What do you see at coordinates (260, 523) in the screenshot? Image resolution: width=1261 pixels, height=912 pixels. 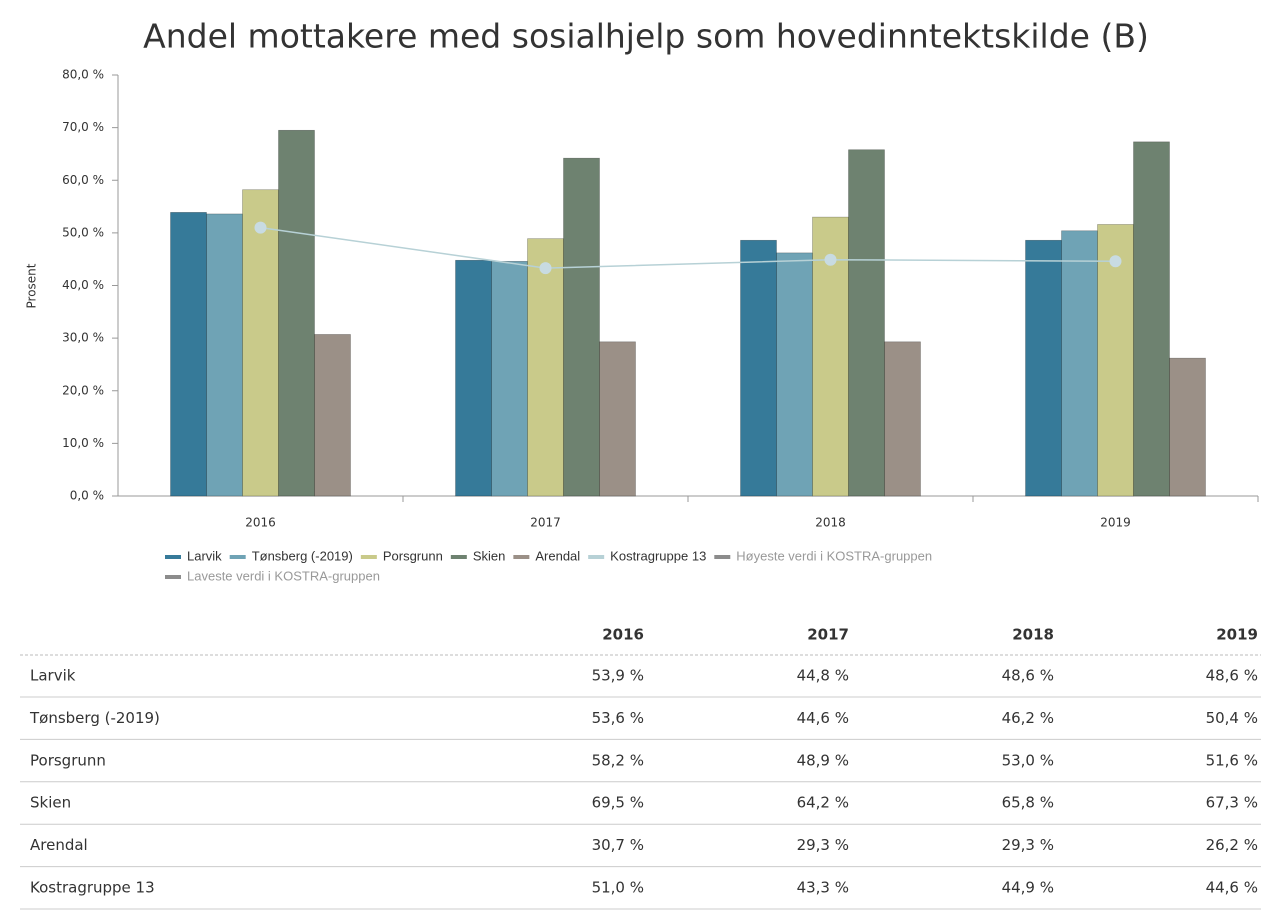 I see `x-tick-label: 2016` at bounding box center [260, 523].